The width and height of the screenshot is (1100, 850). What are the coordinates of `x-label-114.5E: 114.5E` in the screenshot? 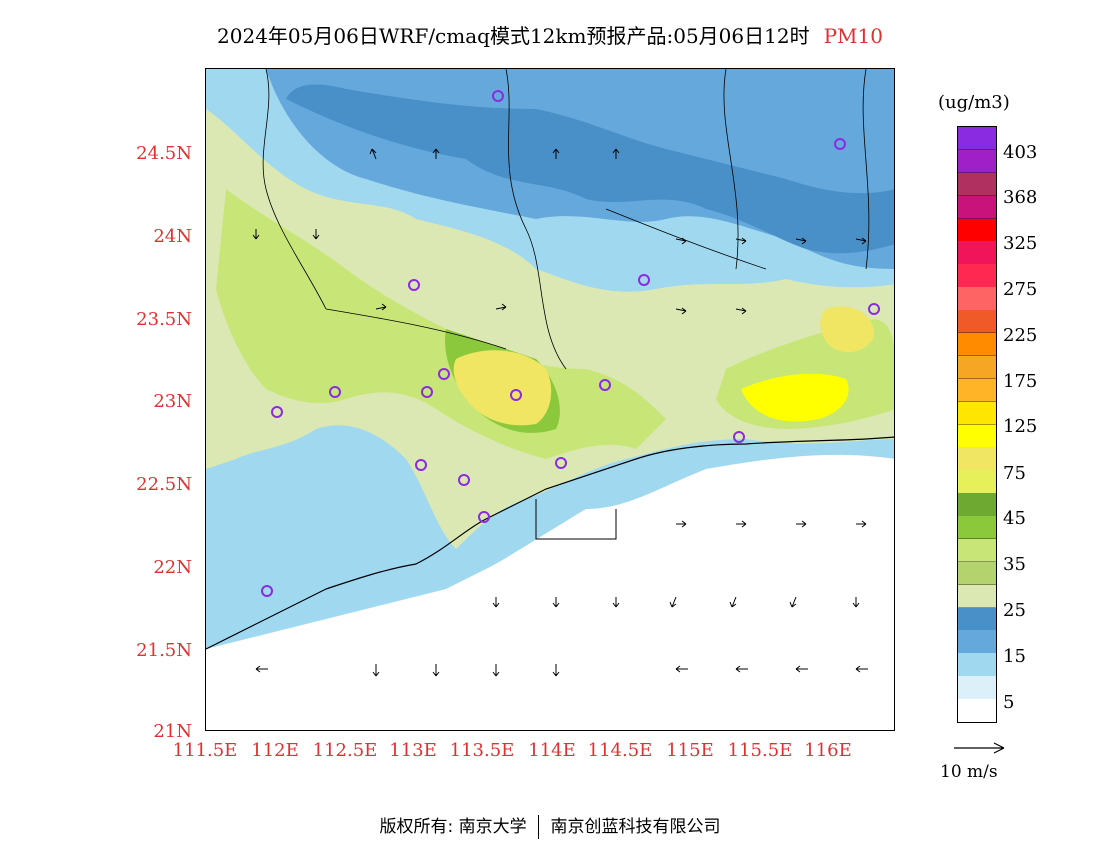 It's located at (620, 750).